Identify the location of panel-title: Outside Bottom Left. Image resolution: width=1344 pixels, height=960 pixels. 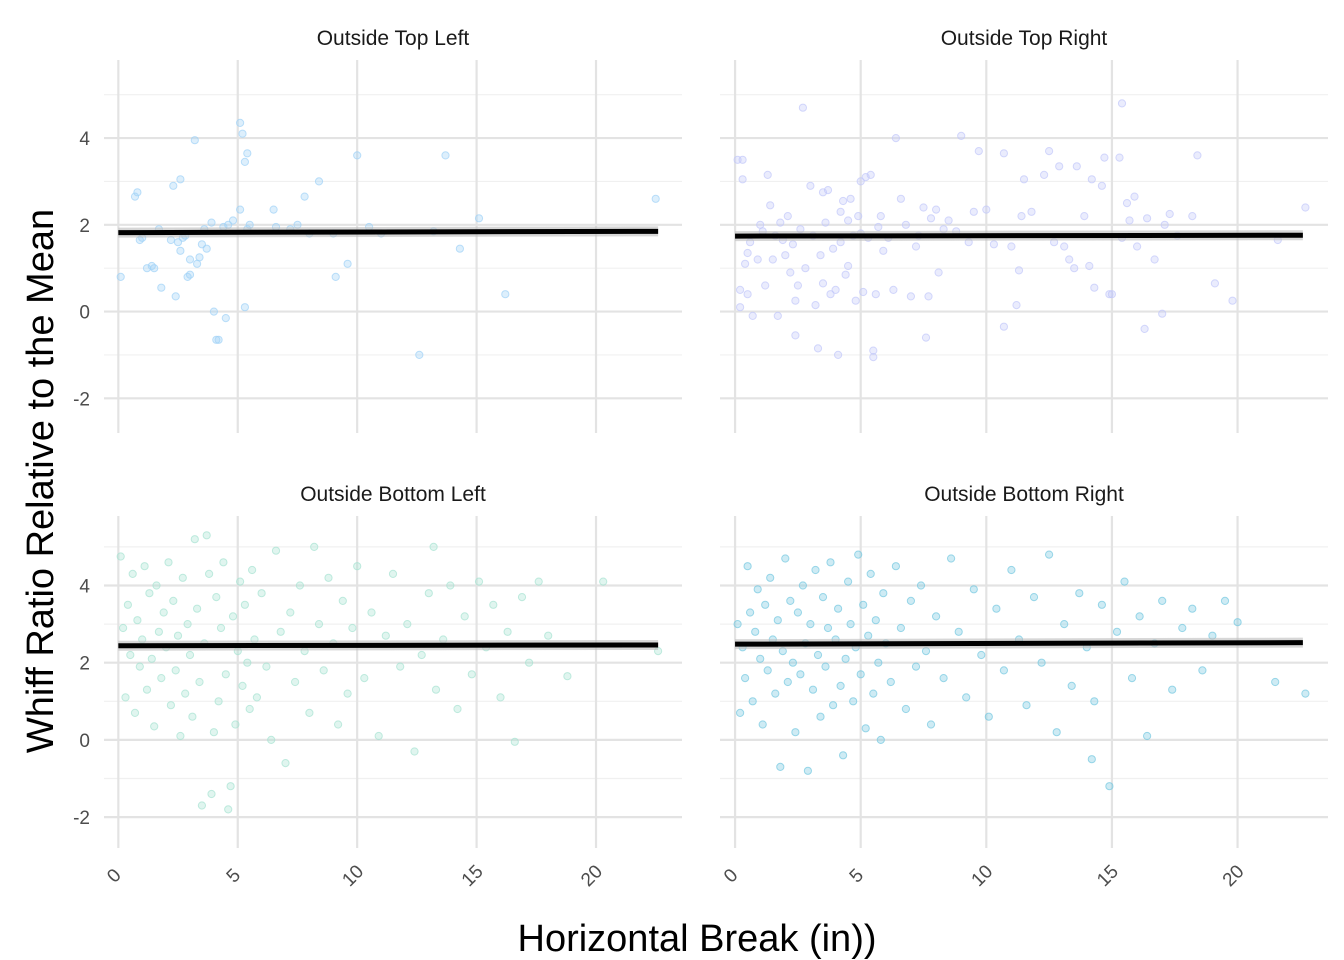
(393, 494).